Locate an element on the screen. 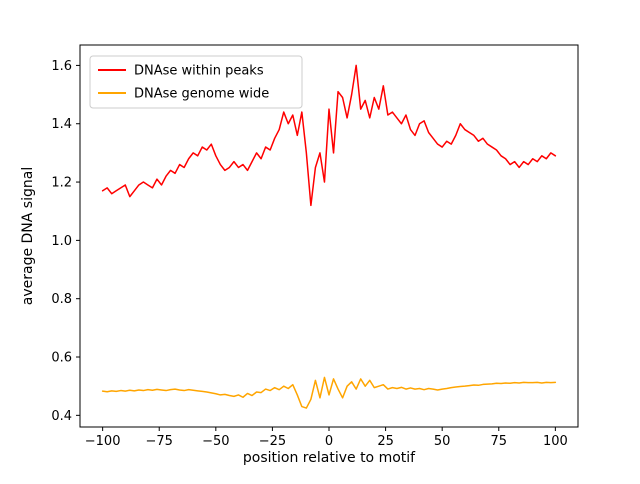 The height and width of the screenshot is (484, 640). legend-entry-dnase-within-peaks: DNAse within peaks is located at coordinates (181, 71).